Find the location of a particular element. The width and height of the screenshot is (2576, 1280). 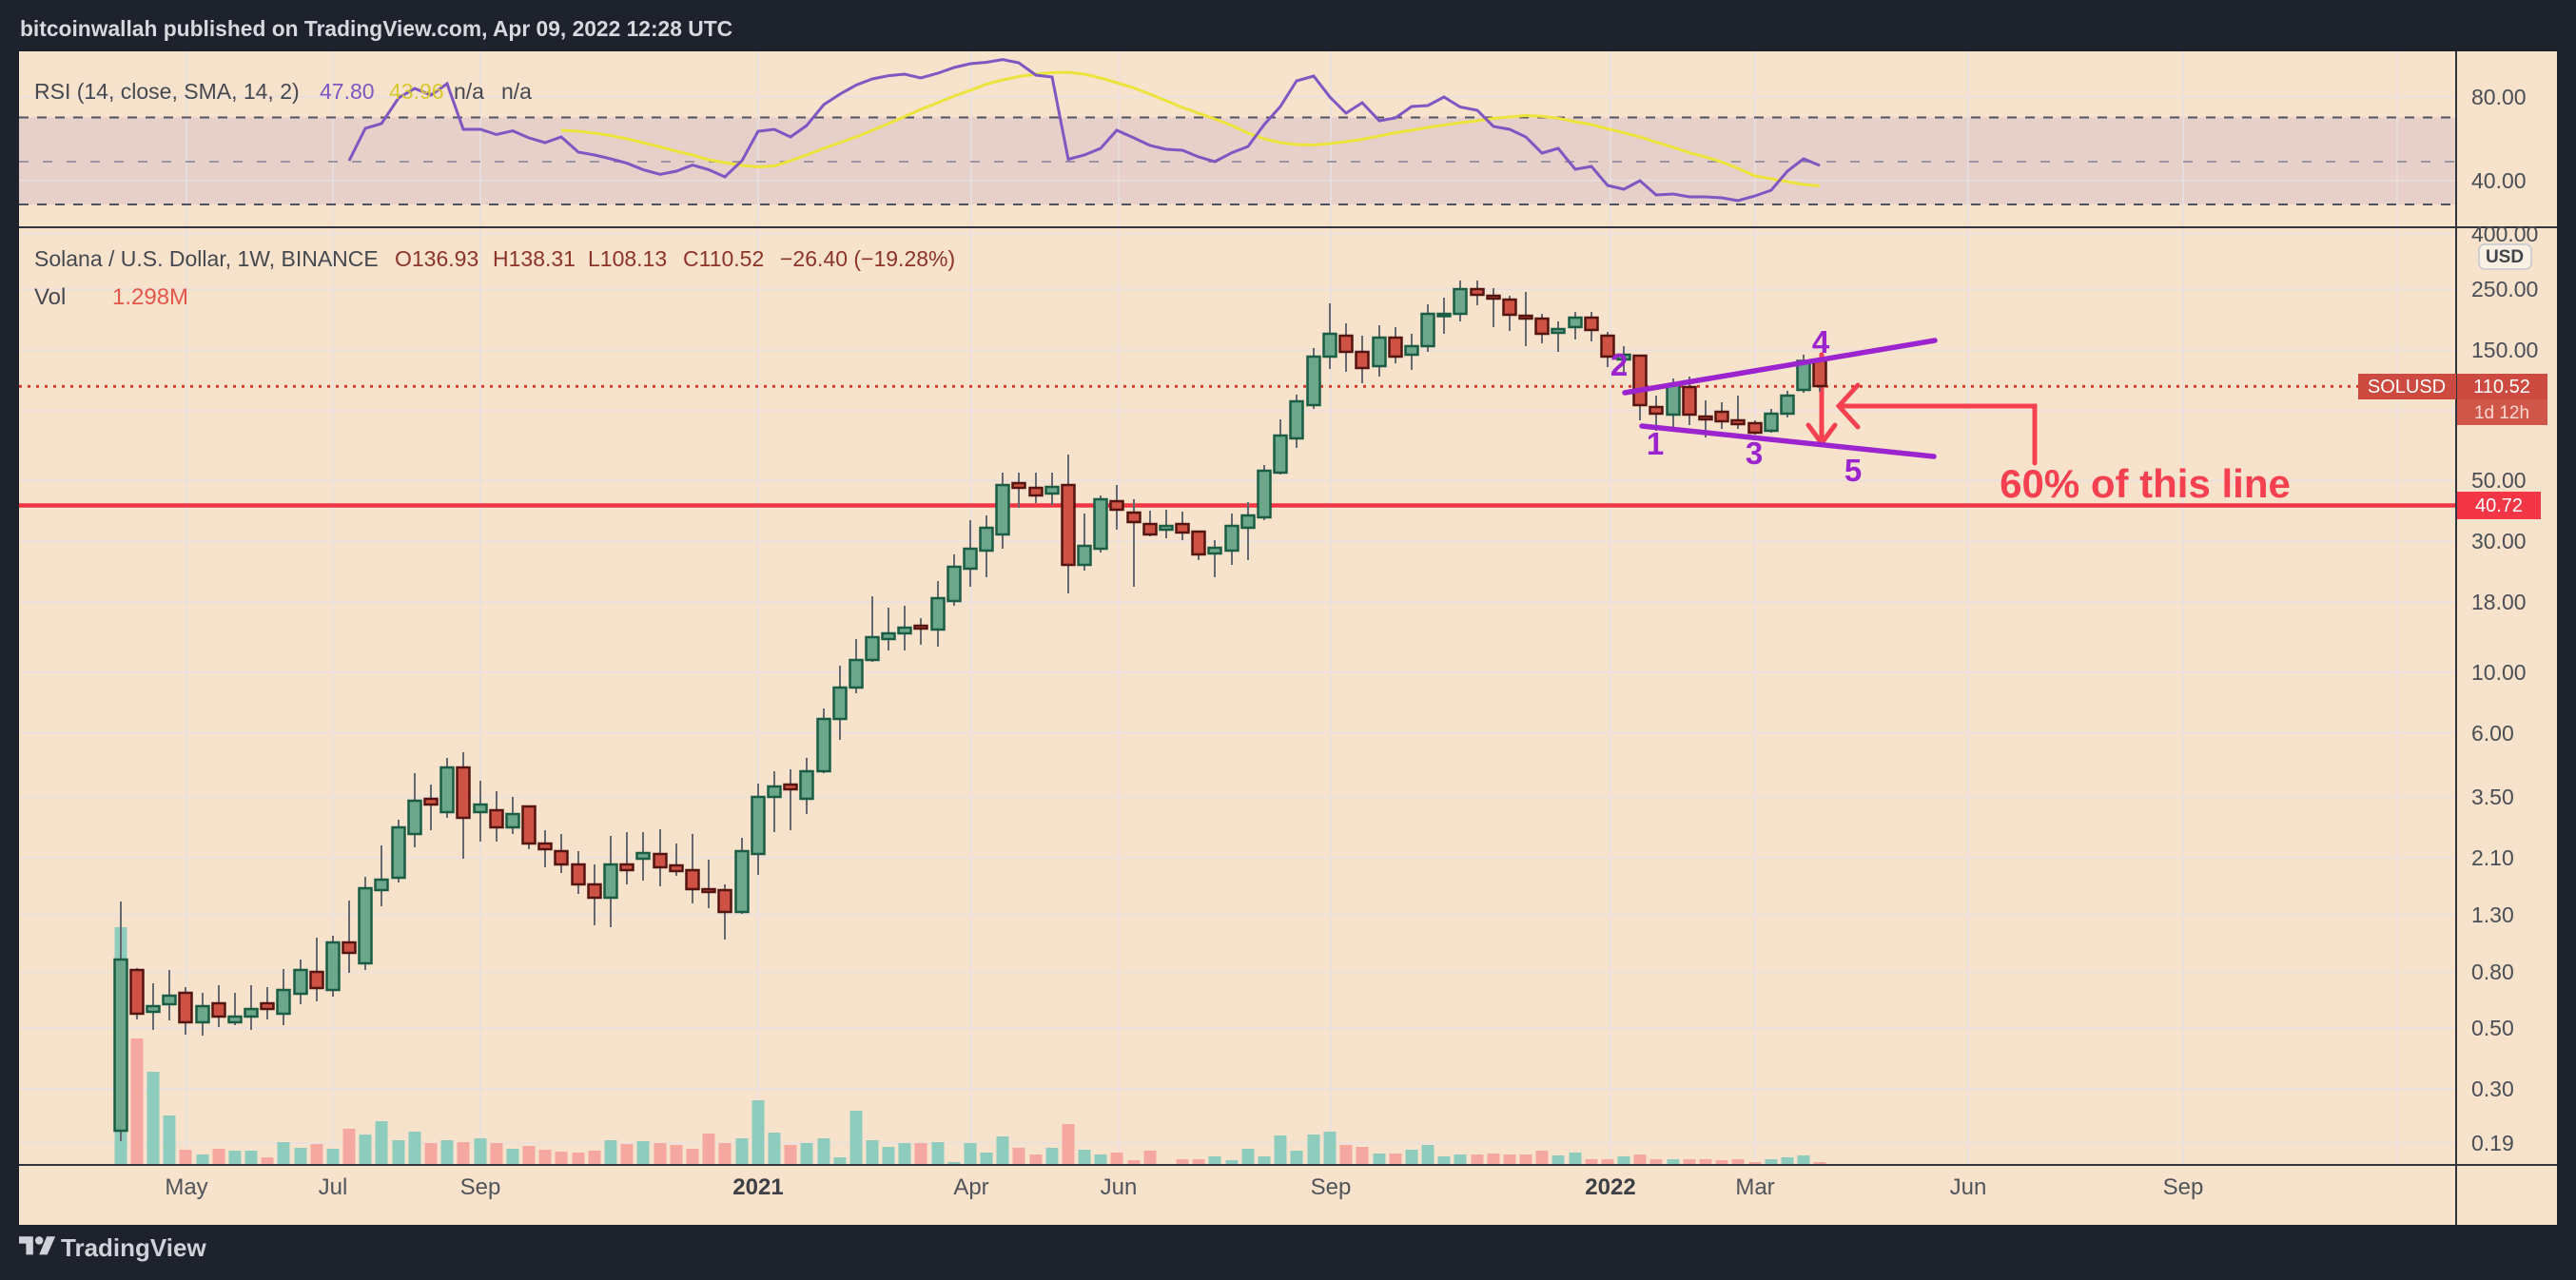

svg-text:Solana / U.S. Dollar, 1W, BINA: Solana / U.S. Dollar, 1W, BINANCE is located at coordinates (206, 258).